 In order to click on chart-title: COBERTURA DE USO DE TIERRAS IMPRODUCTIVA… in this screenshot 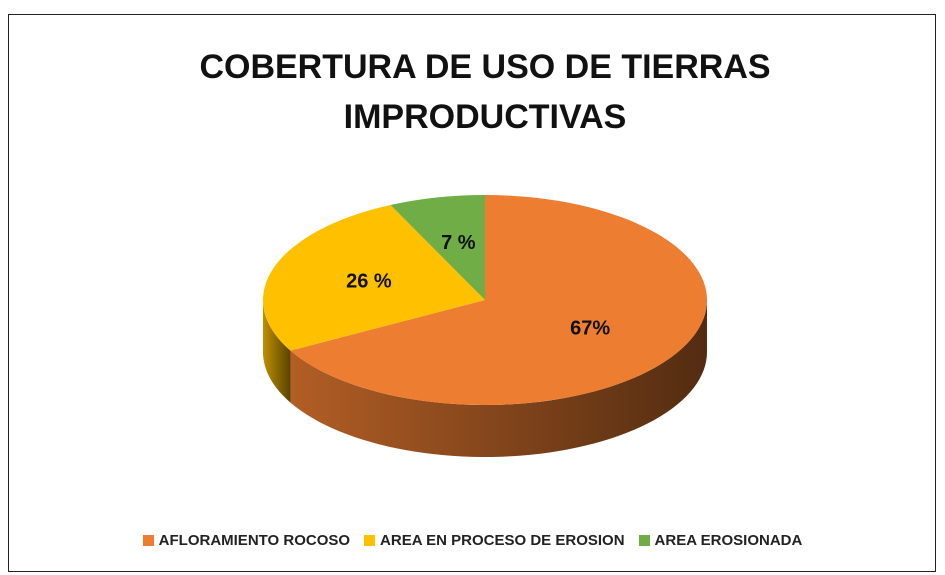, I will do `click(485, 92)`.